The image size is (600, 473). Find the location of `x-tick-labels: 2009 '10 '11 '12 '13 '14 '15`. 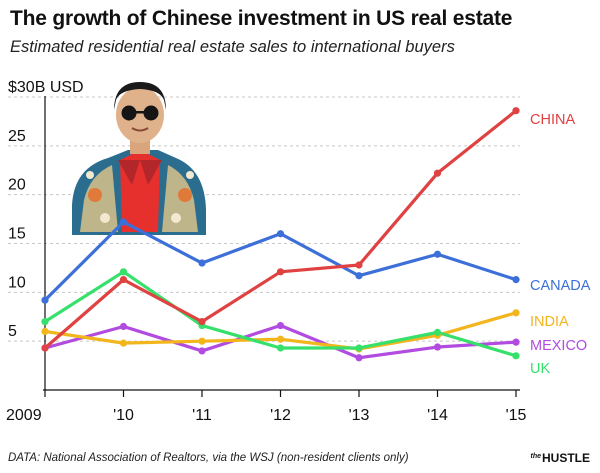

x-tick-labels: 2009 '10 '11 '12 '13 '14 '15 is located at coordinates (266, 407).